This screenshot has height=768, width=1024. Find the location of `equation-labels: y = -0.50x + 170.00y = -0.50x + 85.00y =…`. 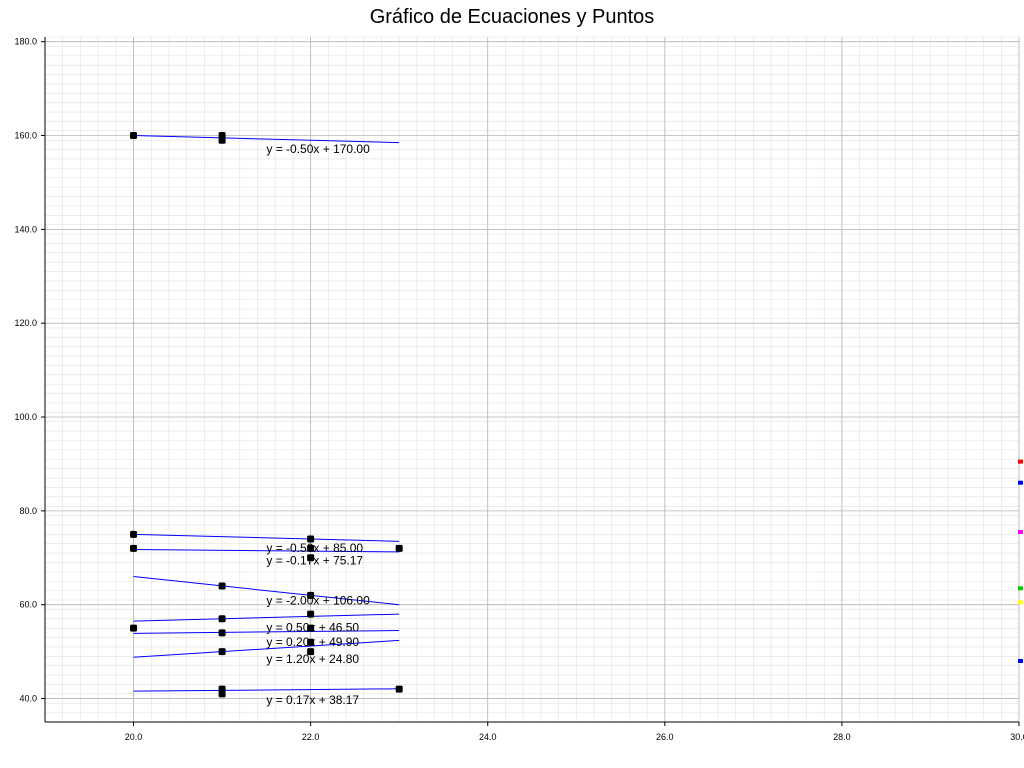

equation-labels: y = -0.50x + 170.00y = -0.50x + 85.00y =… is located at coordinates (318, 424).